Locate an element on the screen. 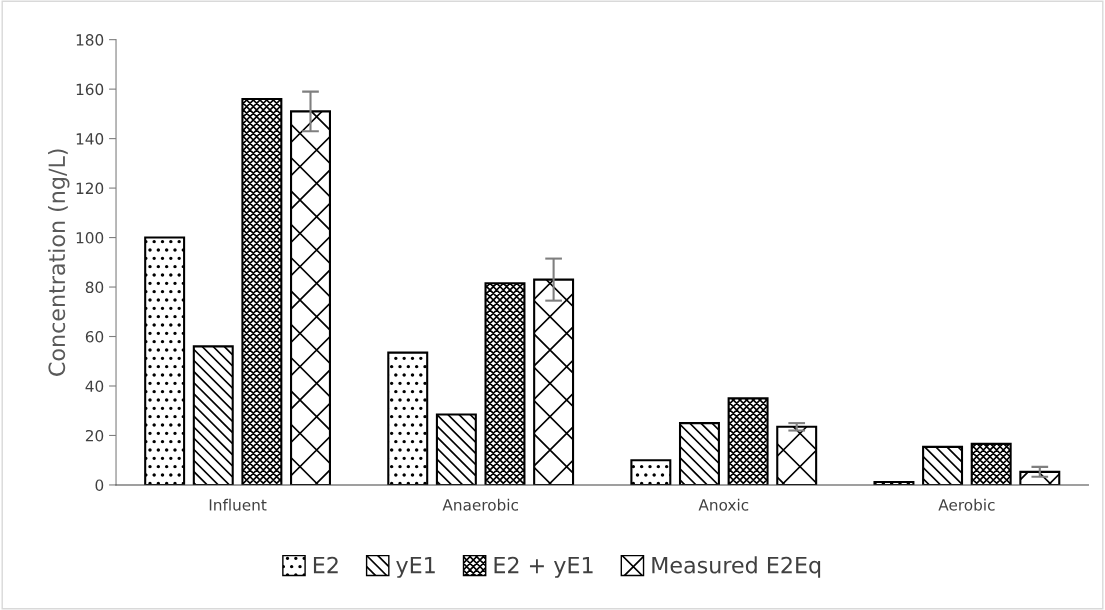 The width and height of the screenshot is (1105, 610). y-axis-title: Concentration (ng/L) is located at coordinates (59, 262).